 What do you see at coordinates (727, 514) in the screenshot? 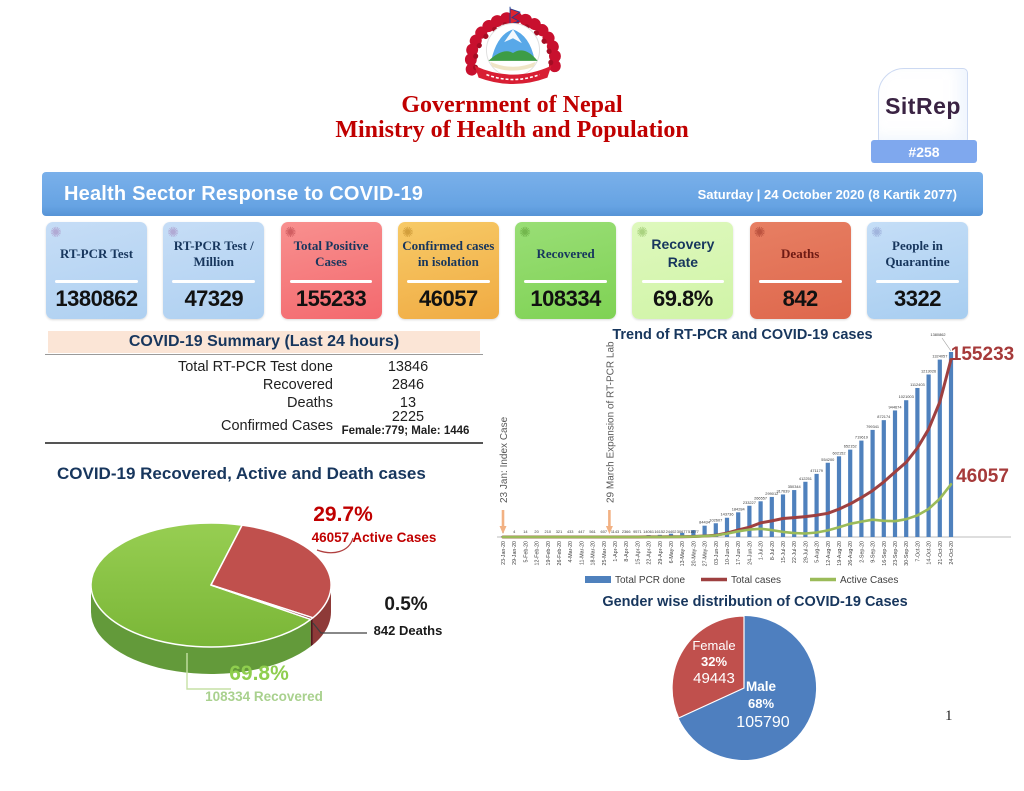
I see `svg-text: 143736` at bounding box center [727, 514].